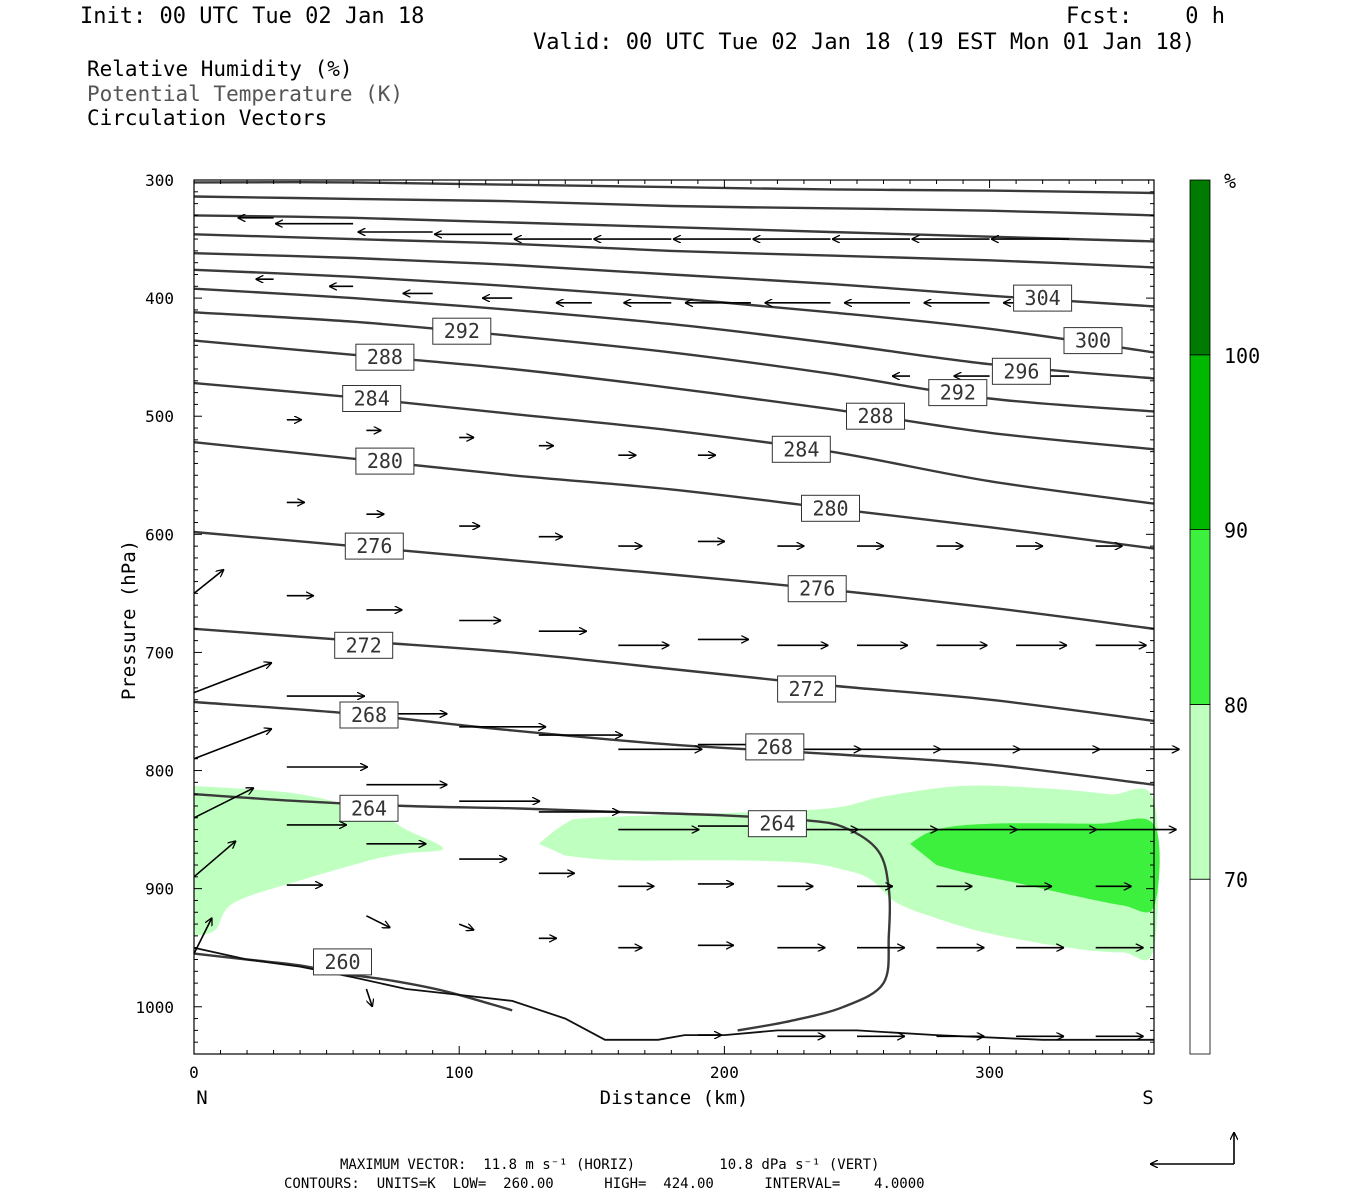  I want to click on x-end-label-south: S, so click(1147, 1098).